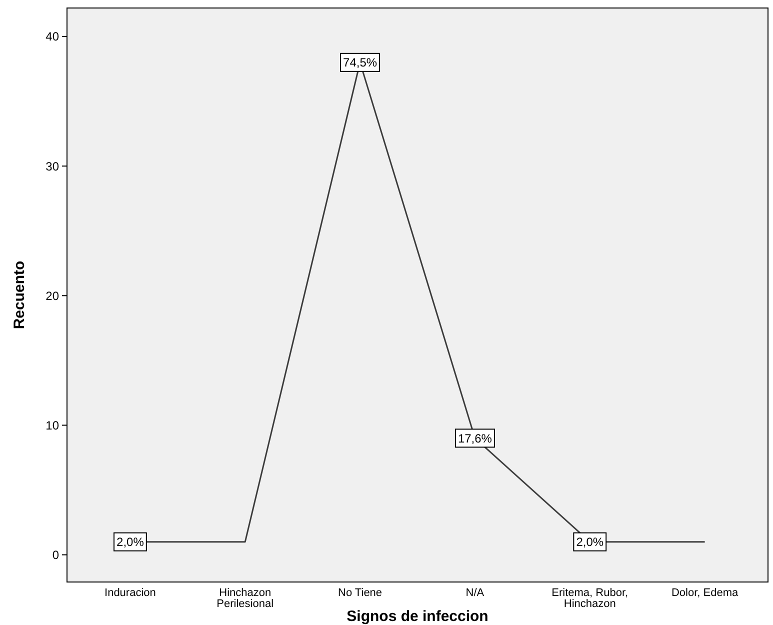 This screenshot has height=625, width=773. What do you see at coordinates (53, 37) in the screenshot?
I see `y-tick-label: 40` at bounding box center [53, 37].